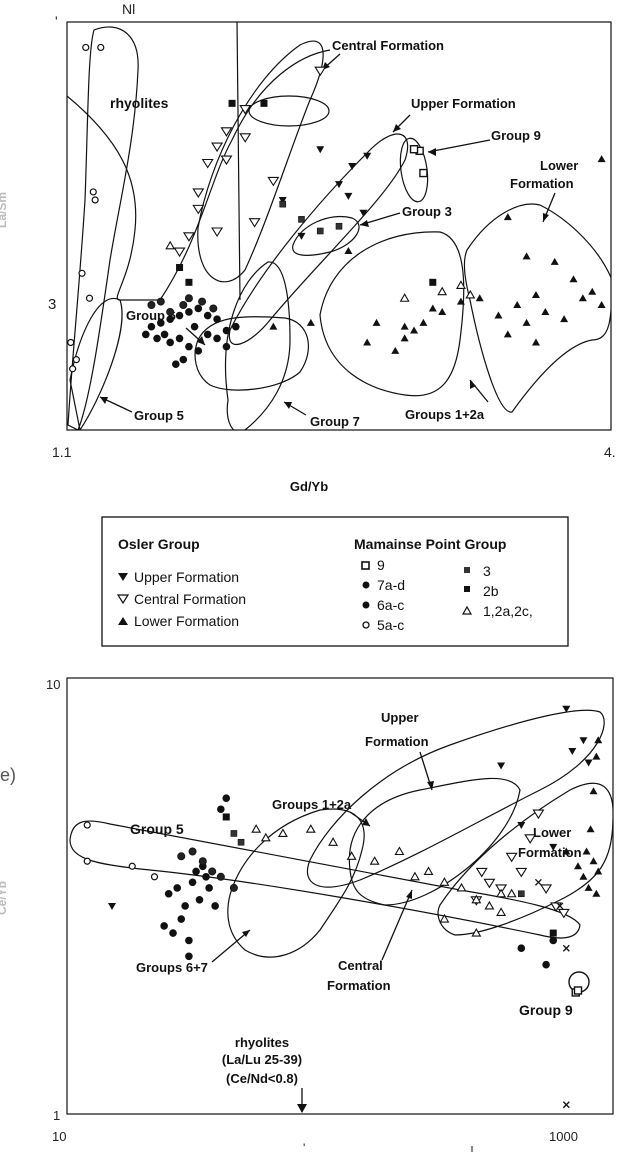  I want to click on top-fragment-text: Nl, so click(128, 9).